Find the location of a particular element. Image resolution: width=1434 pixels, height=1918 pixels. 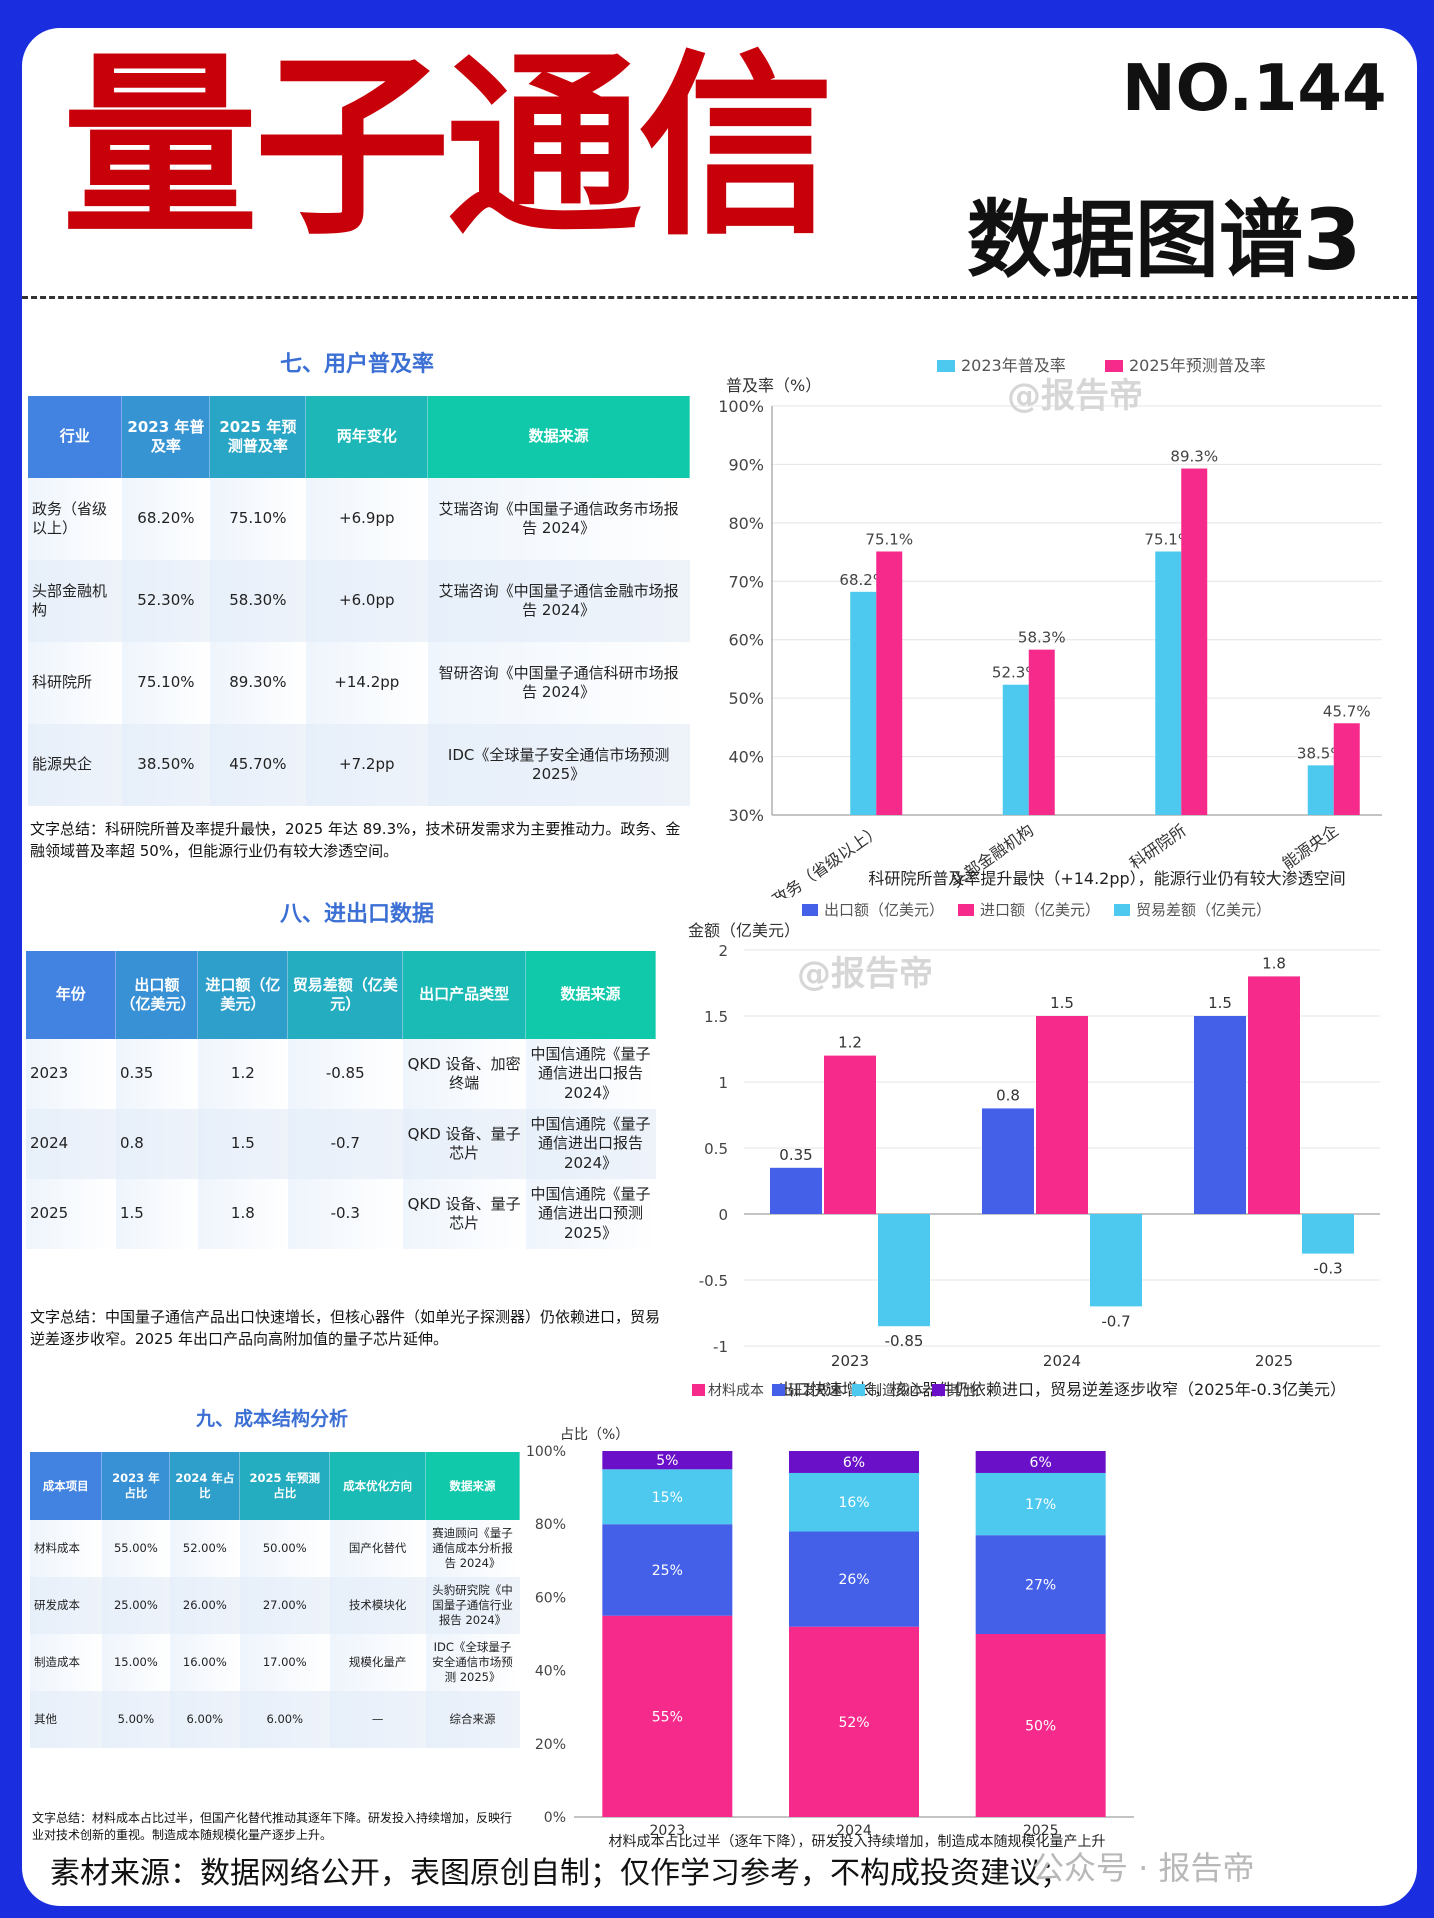

table-cell: 国产化替代 is located at coordinates (377, 1548).